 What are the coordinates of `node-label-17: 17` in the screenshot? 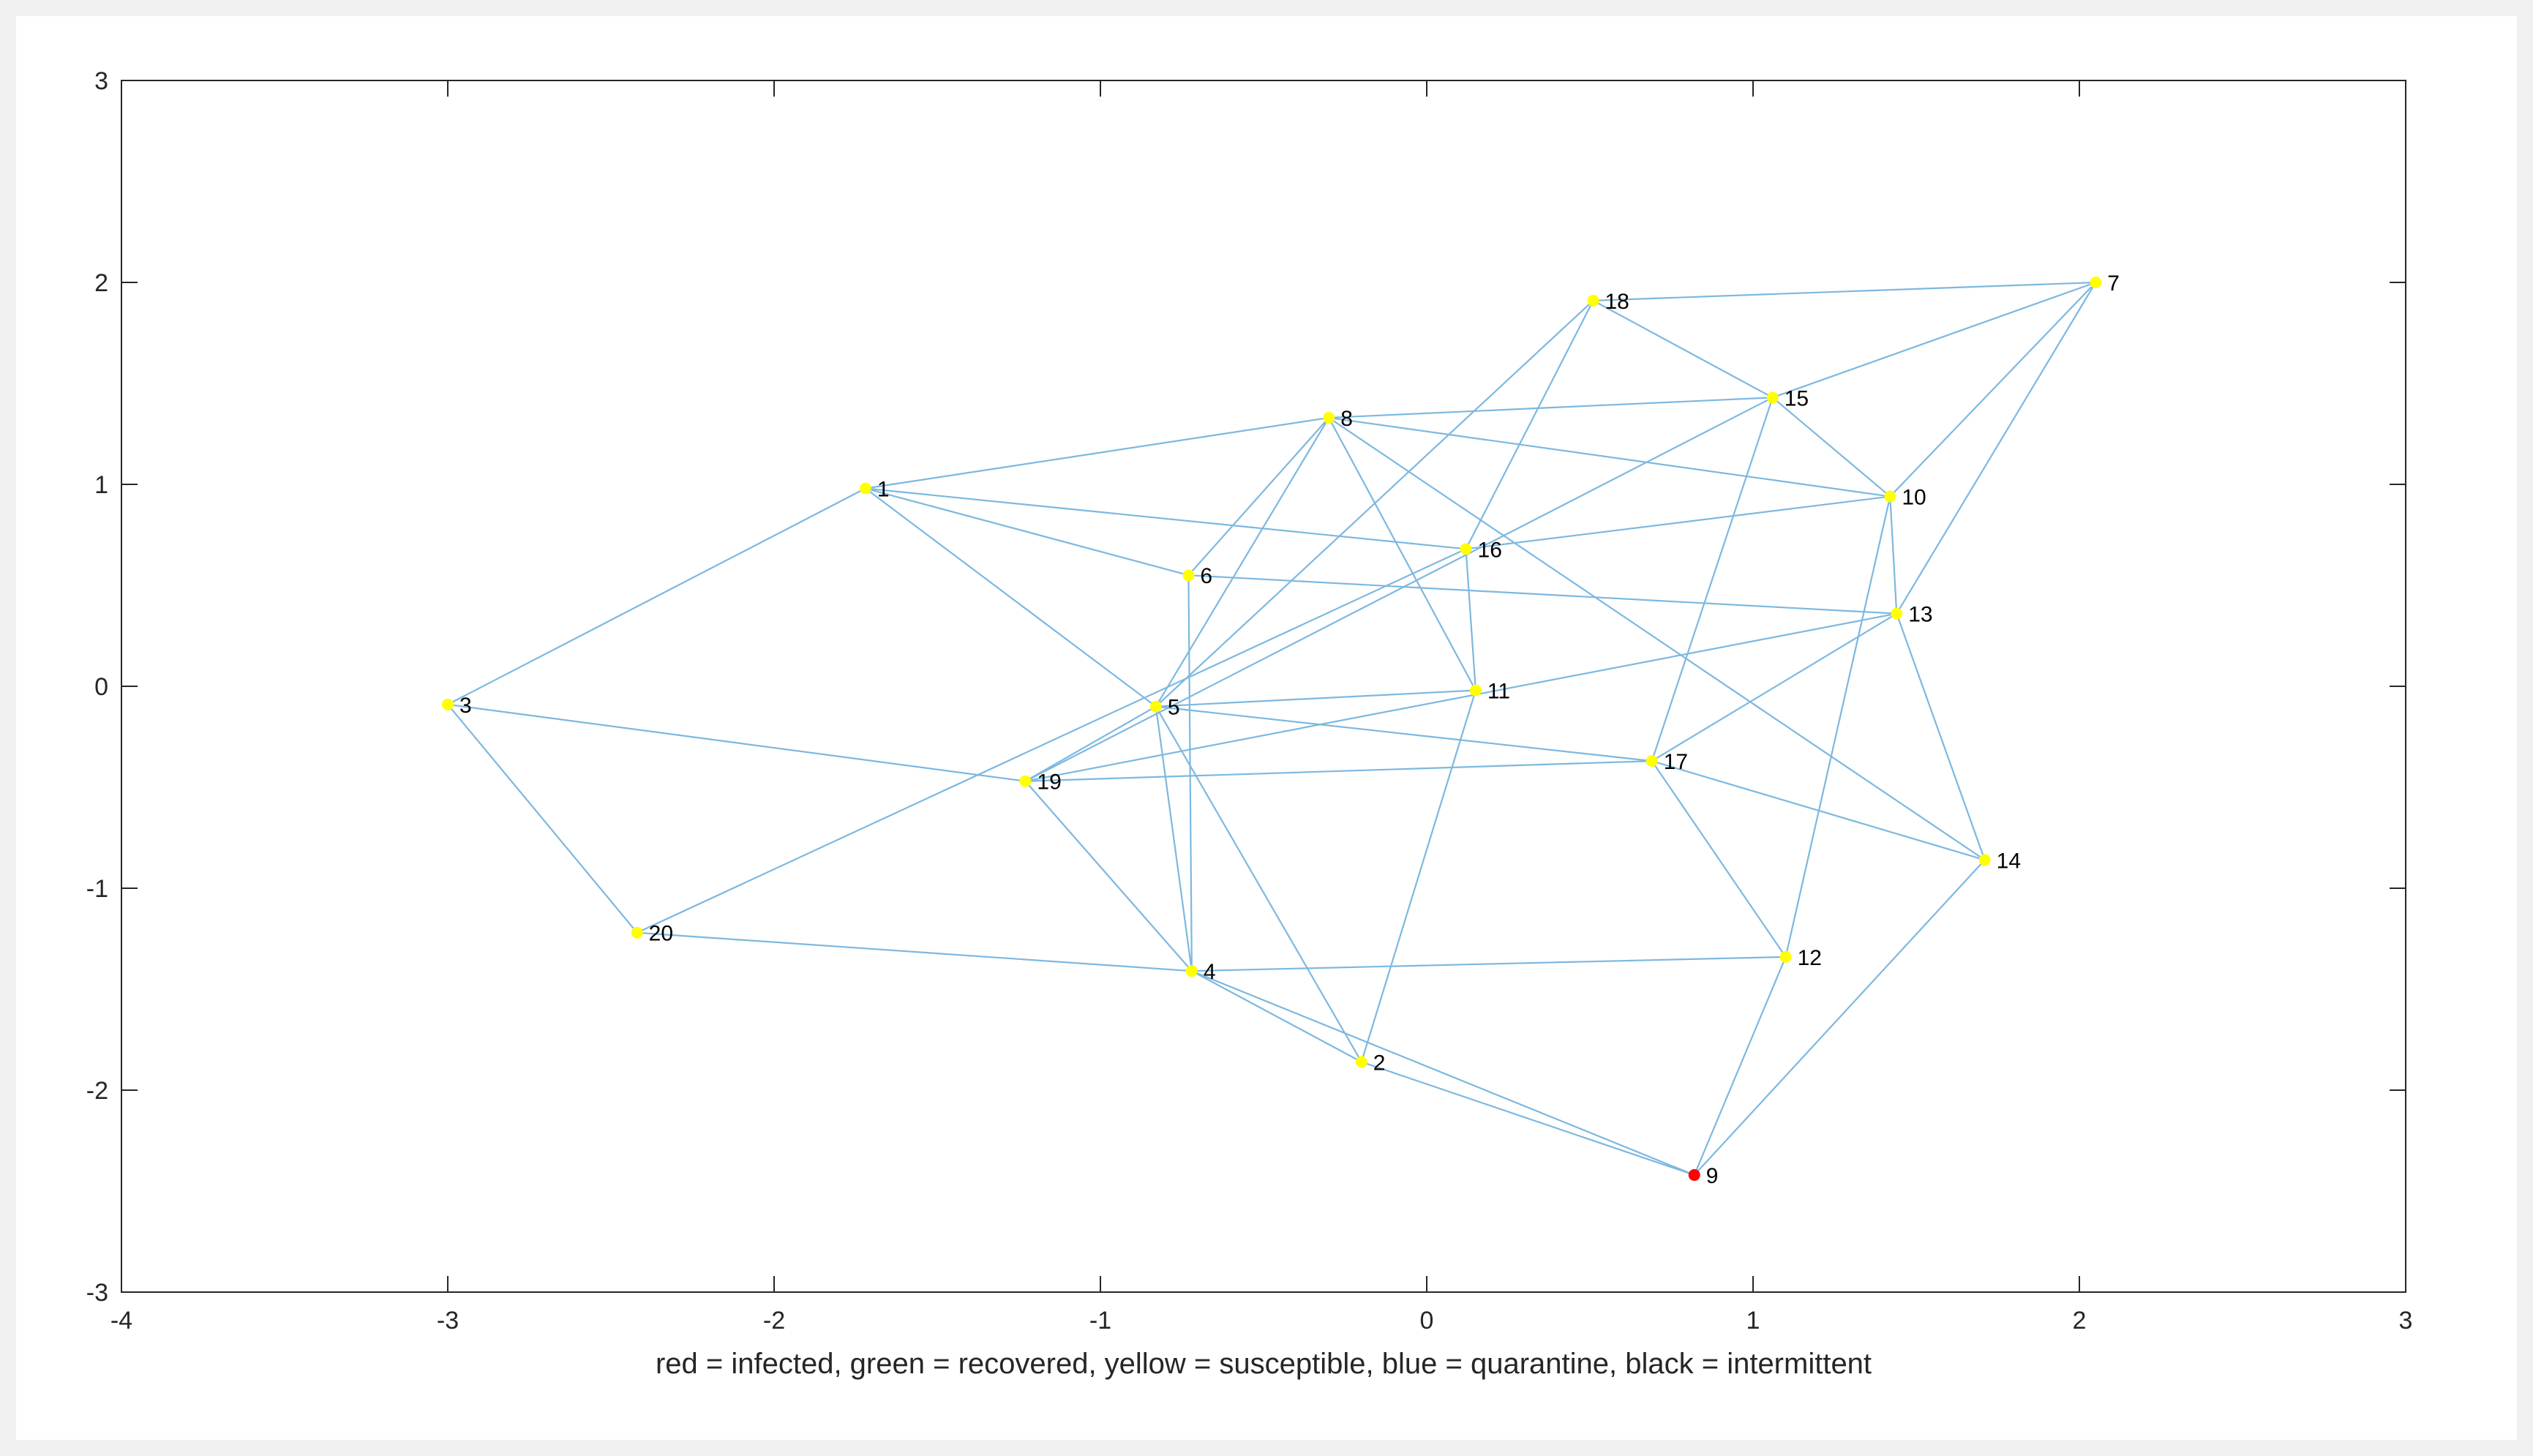 It's located at (1676, 762).